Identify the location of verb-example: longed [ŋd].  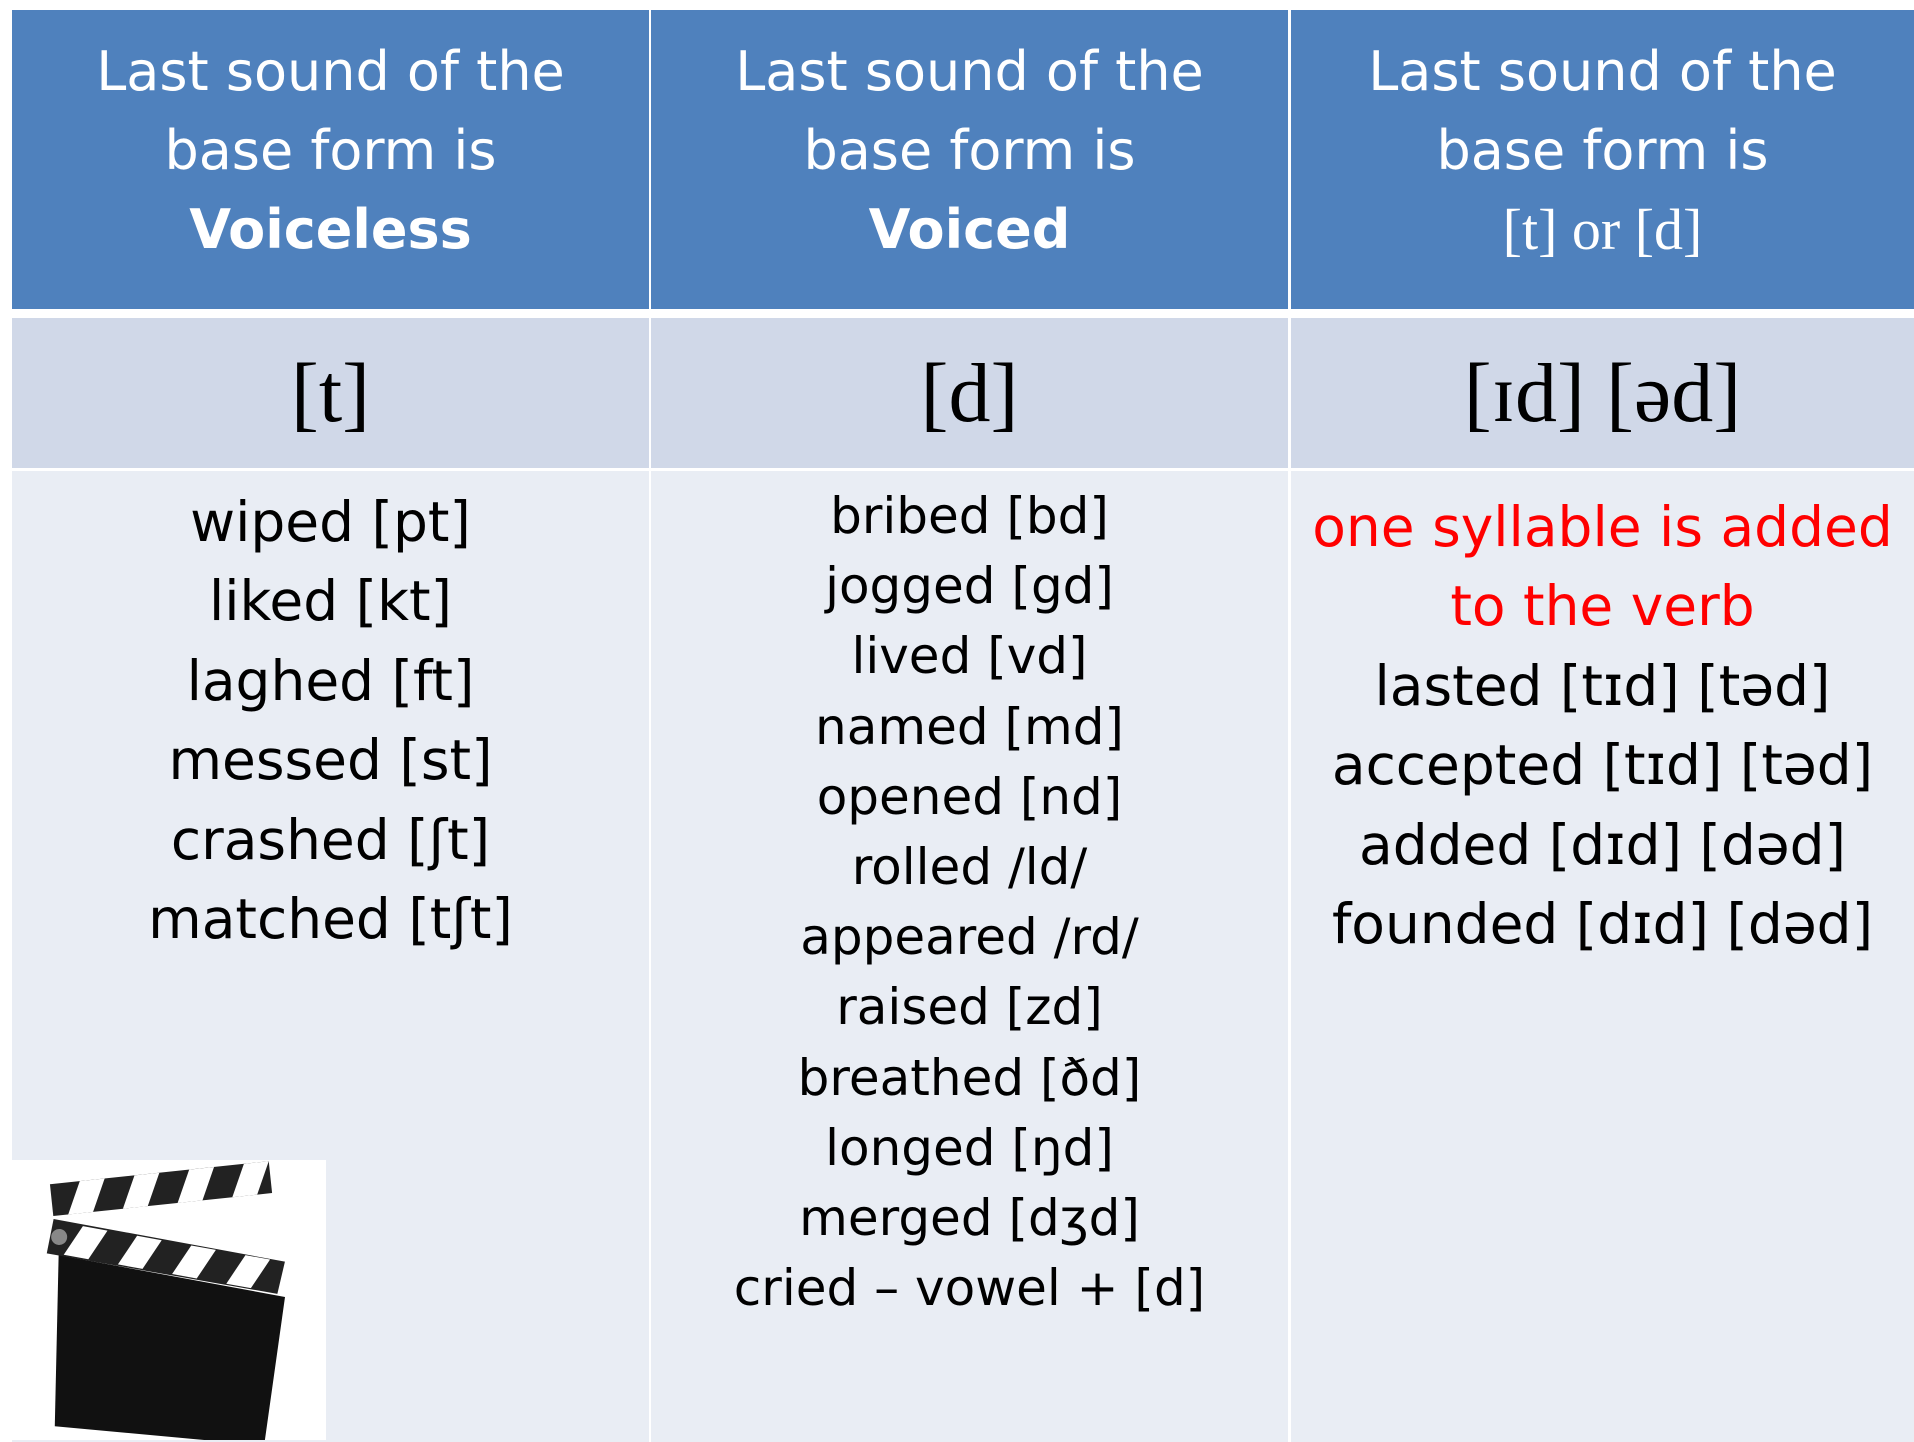
(969, 1147).